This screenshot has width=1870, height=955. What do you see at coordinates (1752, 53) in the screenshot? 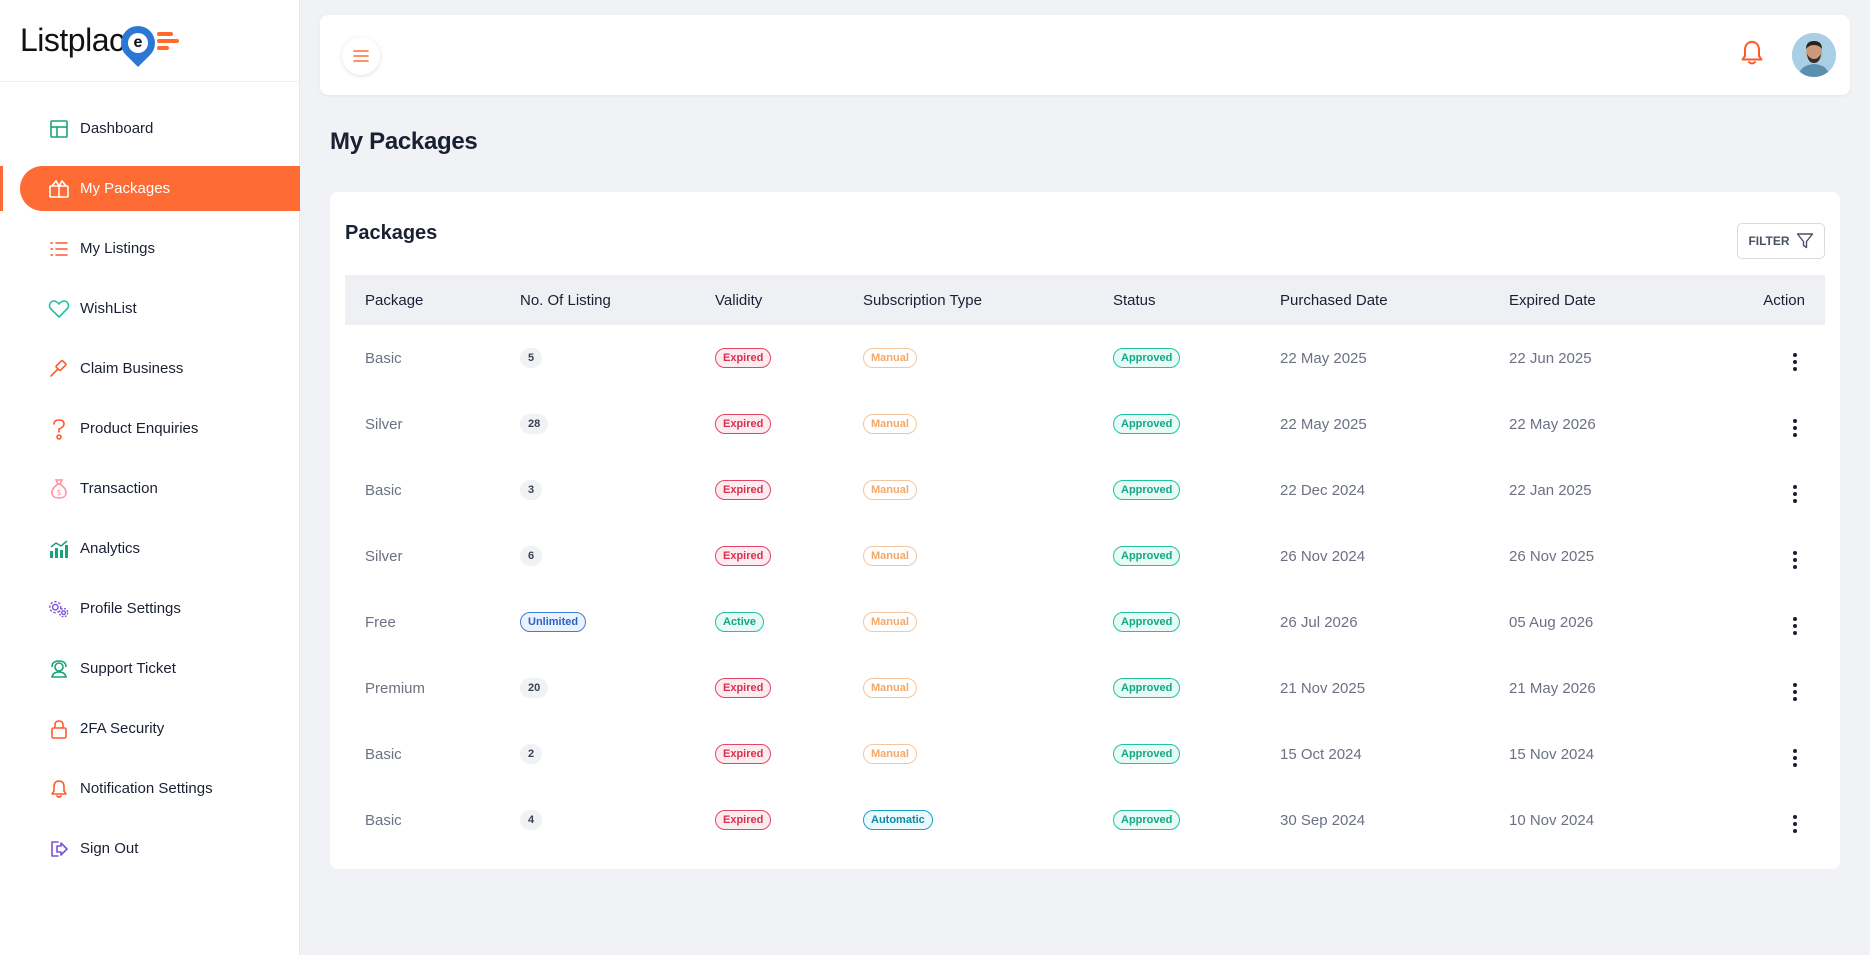
I see `notifications-button` at bounding box center [1752, 53].